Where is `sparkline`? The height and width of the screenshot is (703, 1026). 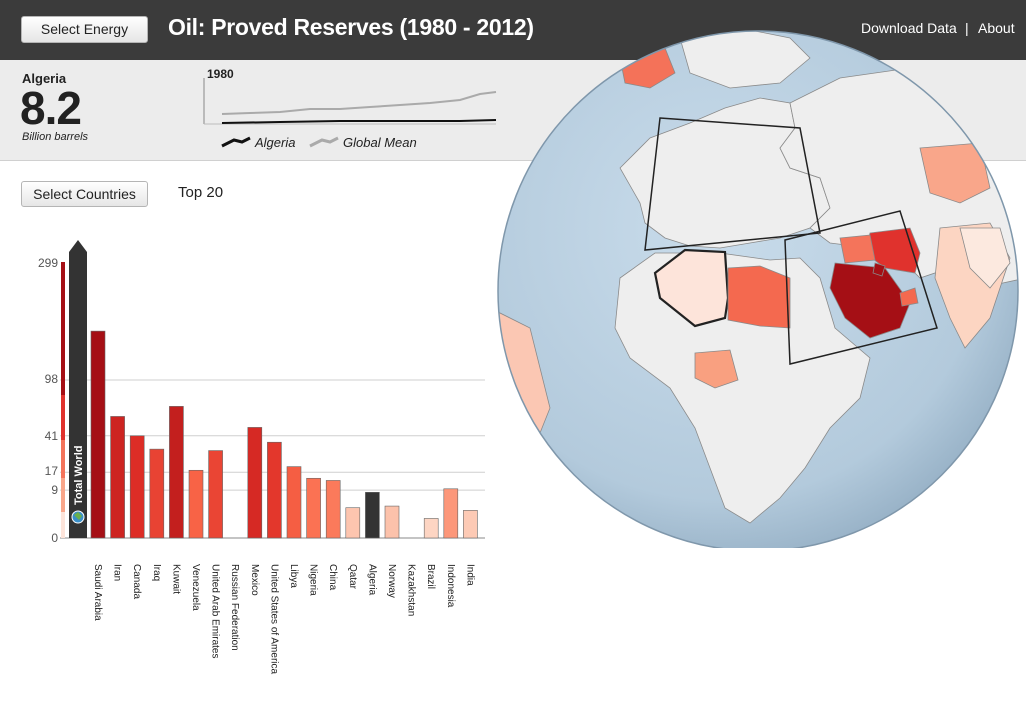
sparkline is located at coordinates (350, 113).